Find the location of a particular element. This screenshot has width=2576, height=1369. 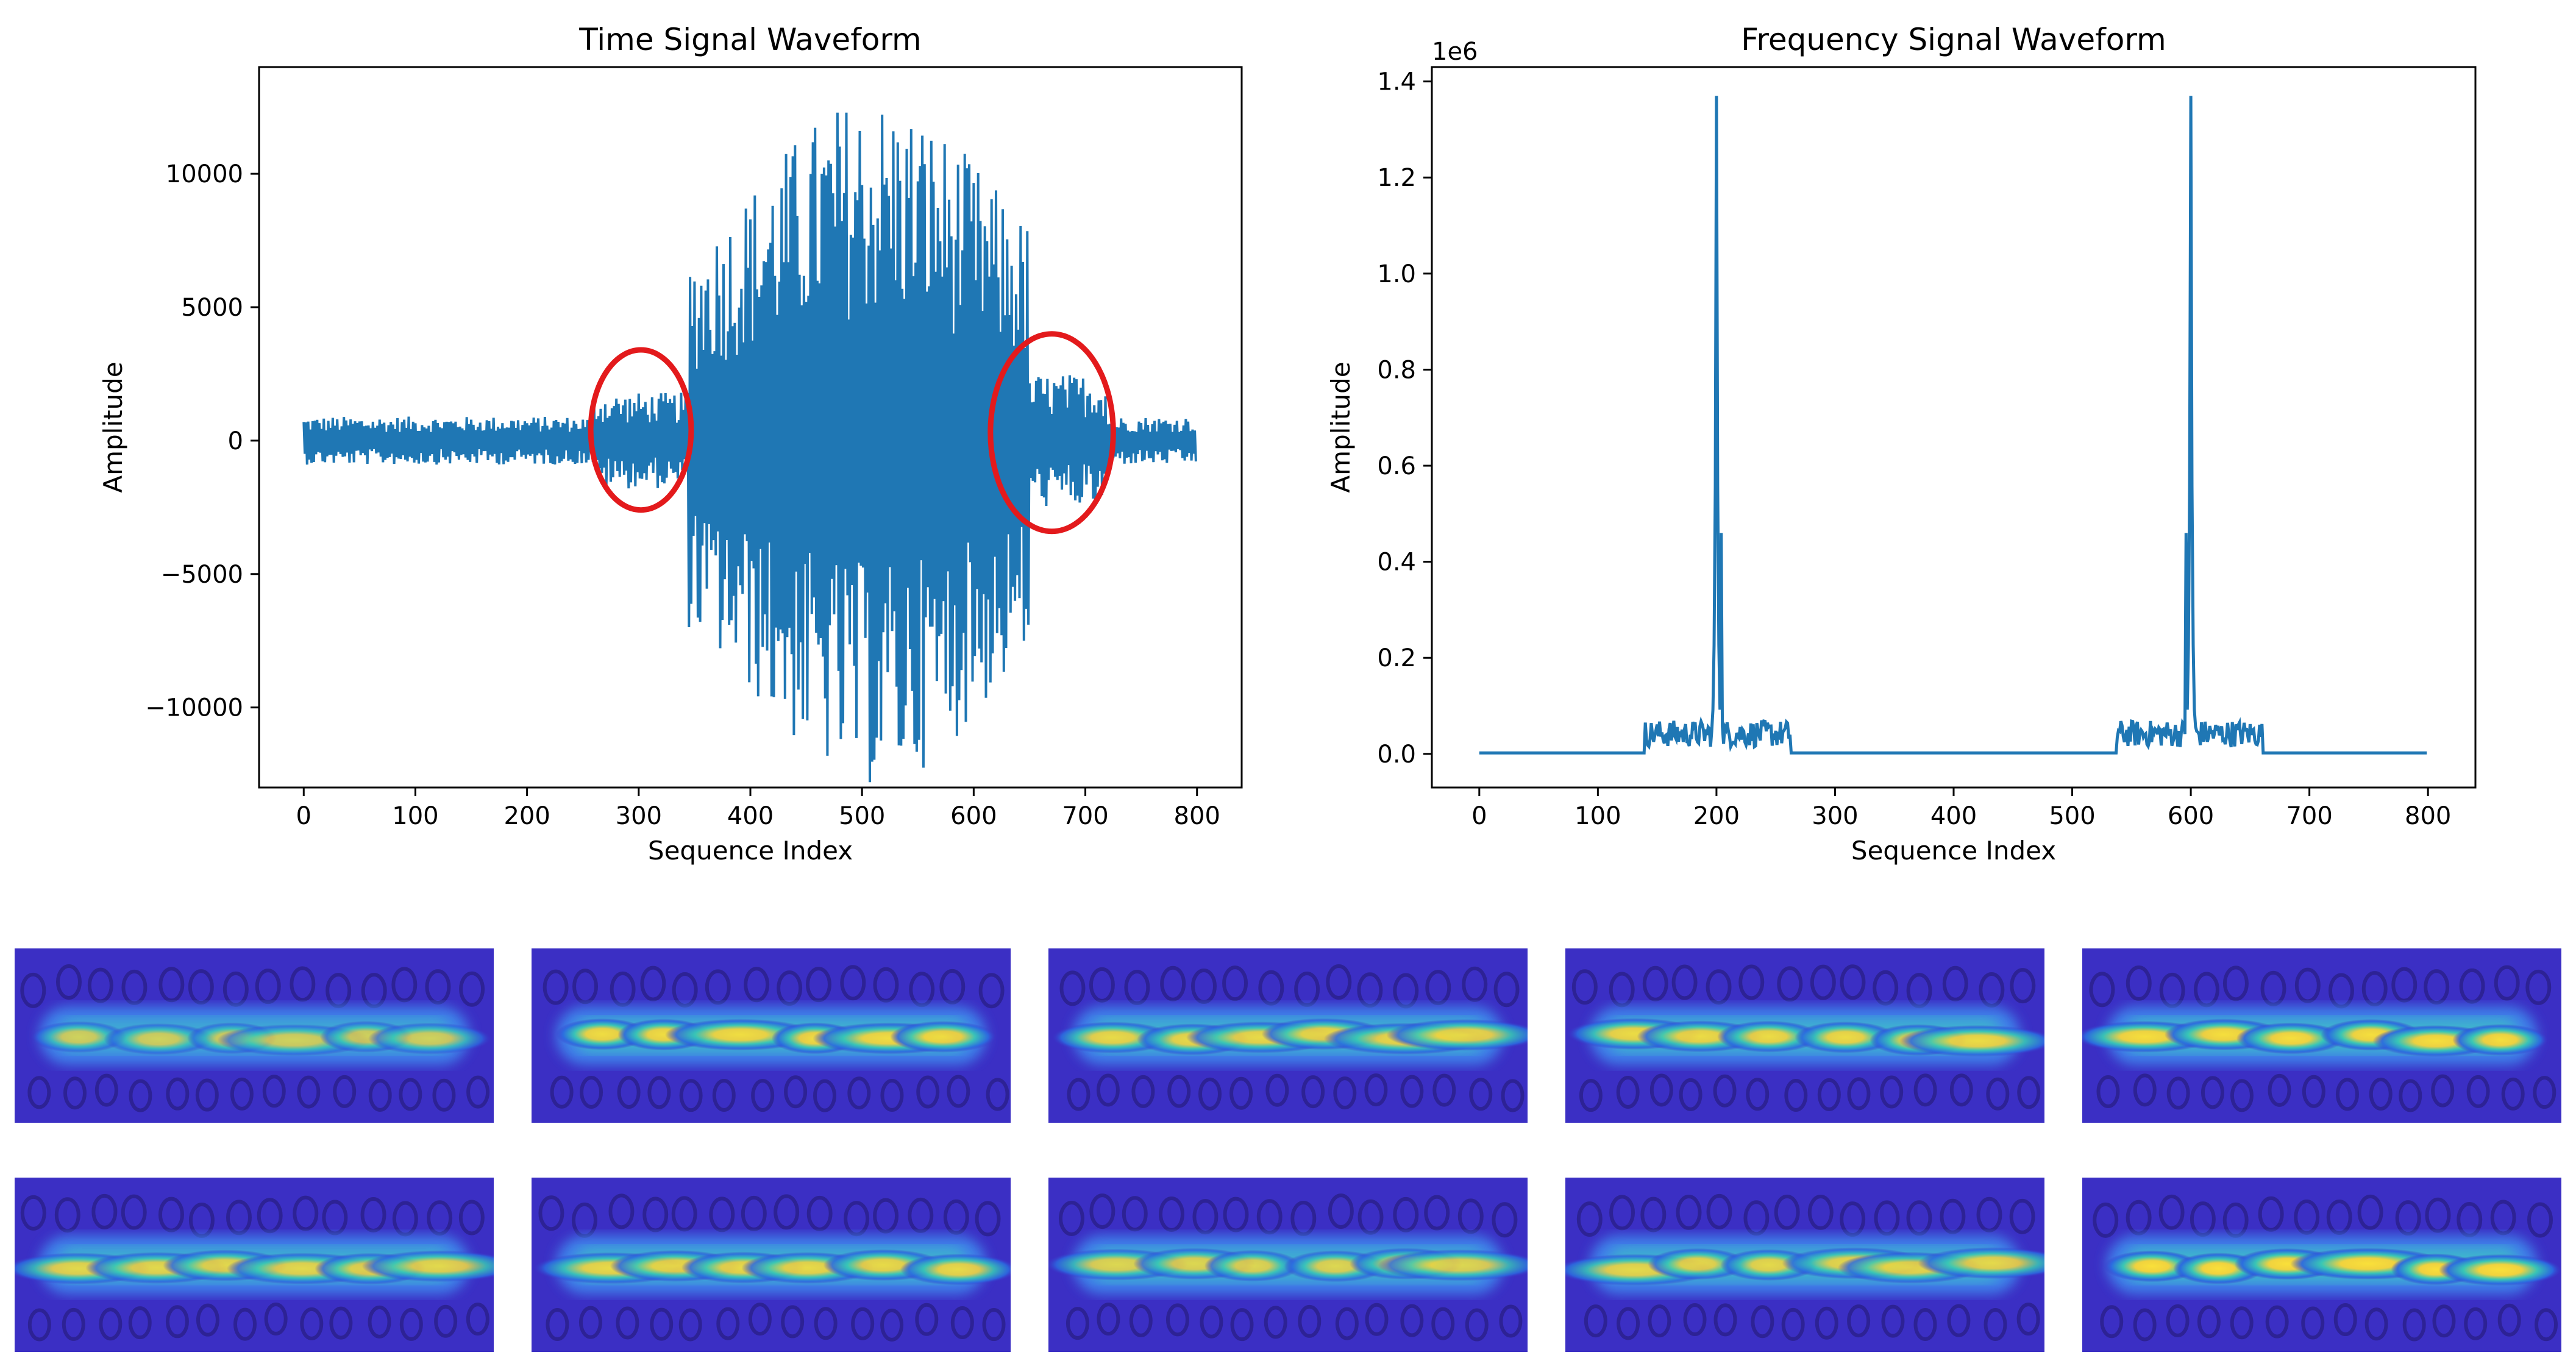

time-xtick-label: 500 is located at coordinates (862, 816).